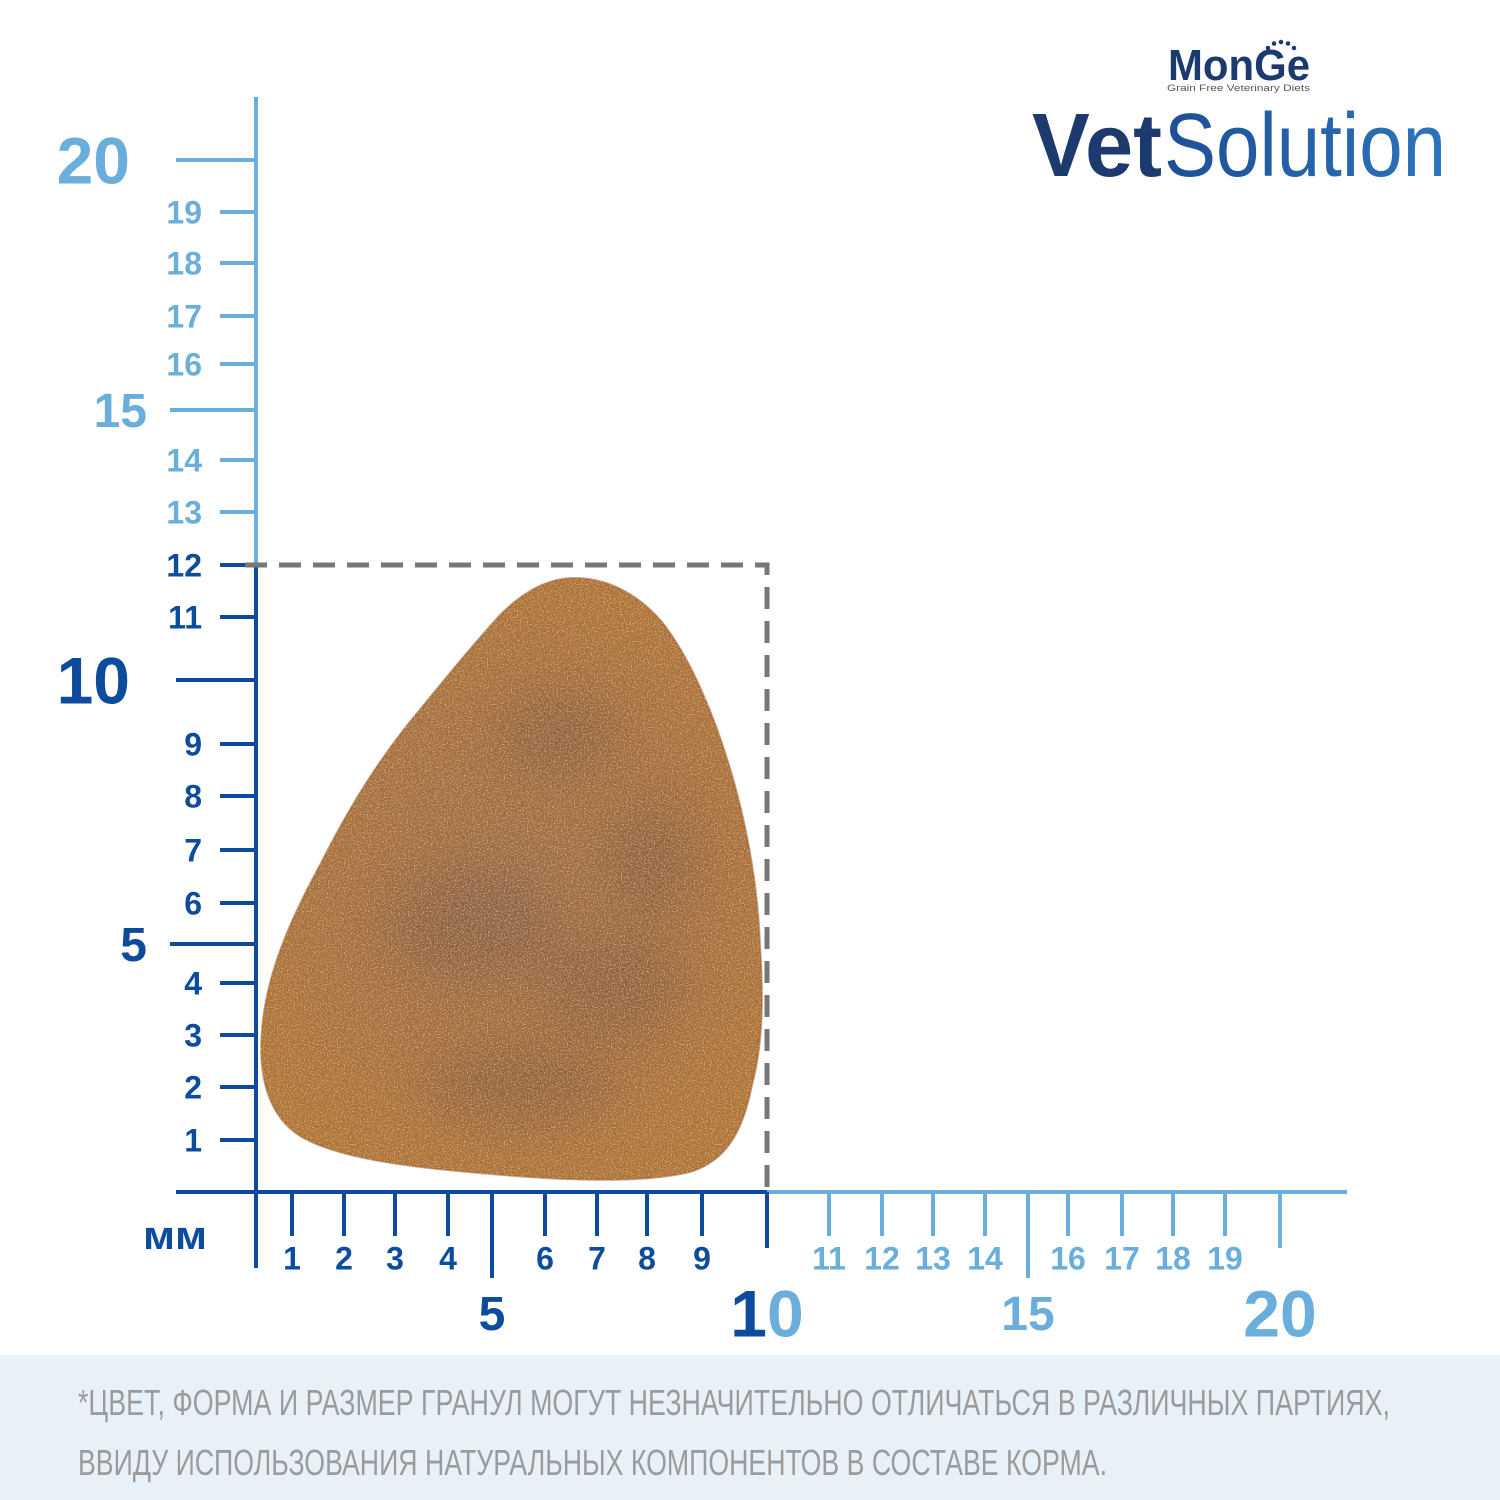  I want to click on x-axis-label: 14, so click(985, 1259).